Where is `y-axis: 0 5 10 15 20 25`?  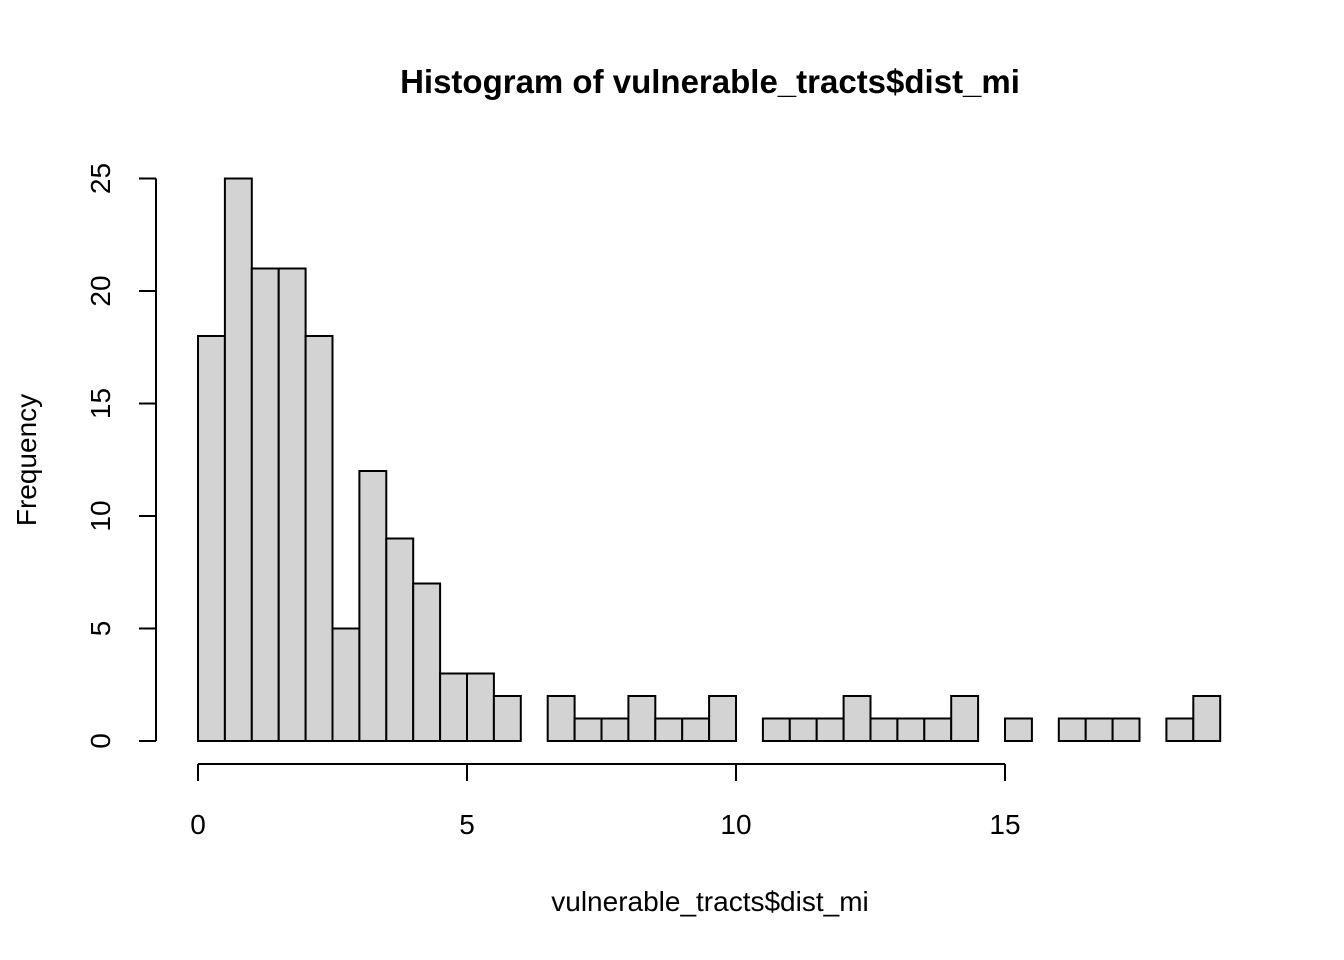 y-axis: 0 5 10 15 20 25 is located at coordinates (121, 456).